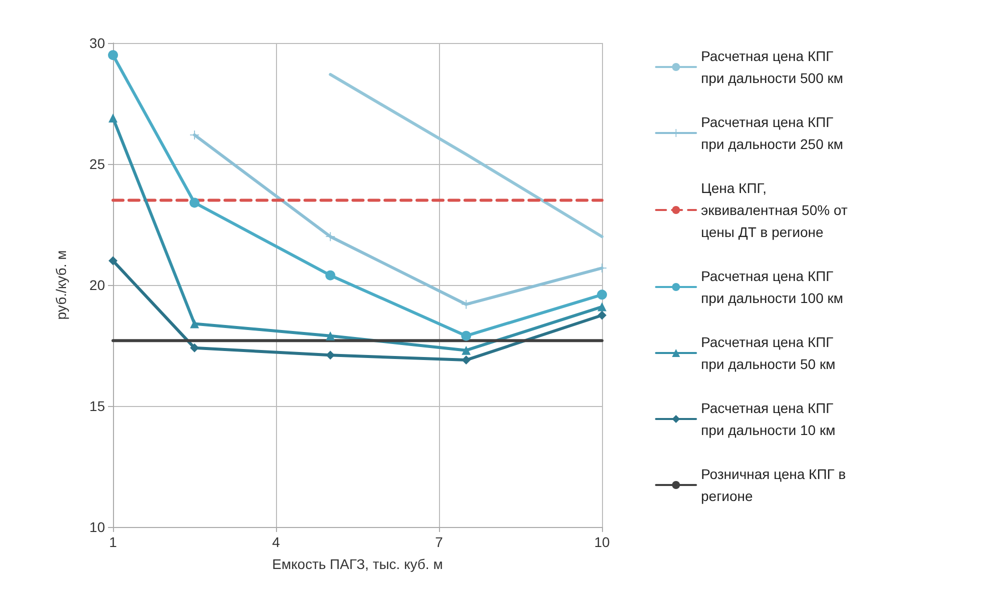 This screenshot has height=589, width=986. Describe the element at coordinates (769, 419) in the screenshot. I see `legend-label: Расчетная цена КПГ при дальности 10 км` at that location.